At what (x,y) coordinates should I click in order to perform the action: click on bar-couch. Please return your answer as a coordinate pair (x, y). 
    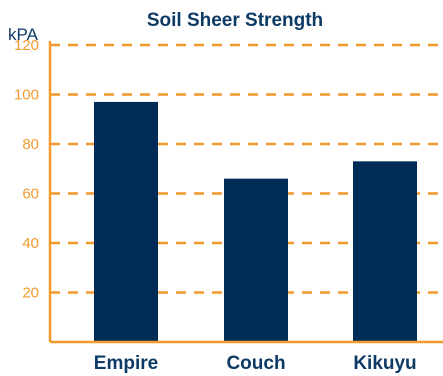
    Looking at the image, I should click on (256, 260).